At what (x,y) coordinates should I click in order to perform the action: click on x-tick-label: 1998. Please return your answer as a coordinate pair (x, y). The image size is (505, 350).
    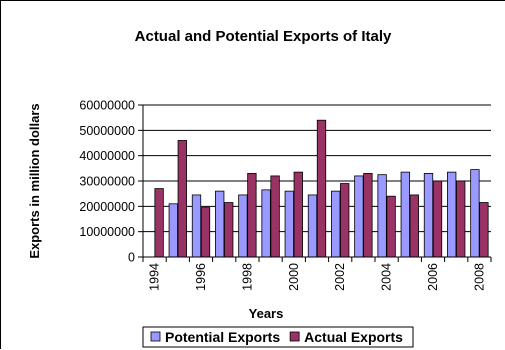
    Looking at the image, I should click on (247, 277).